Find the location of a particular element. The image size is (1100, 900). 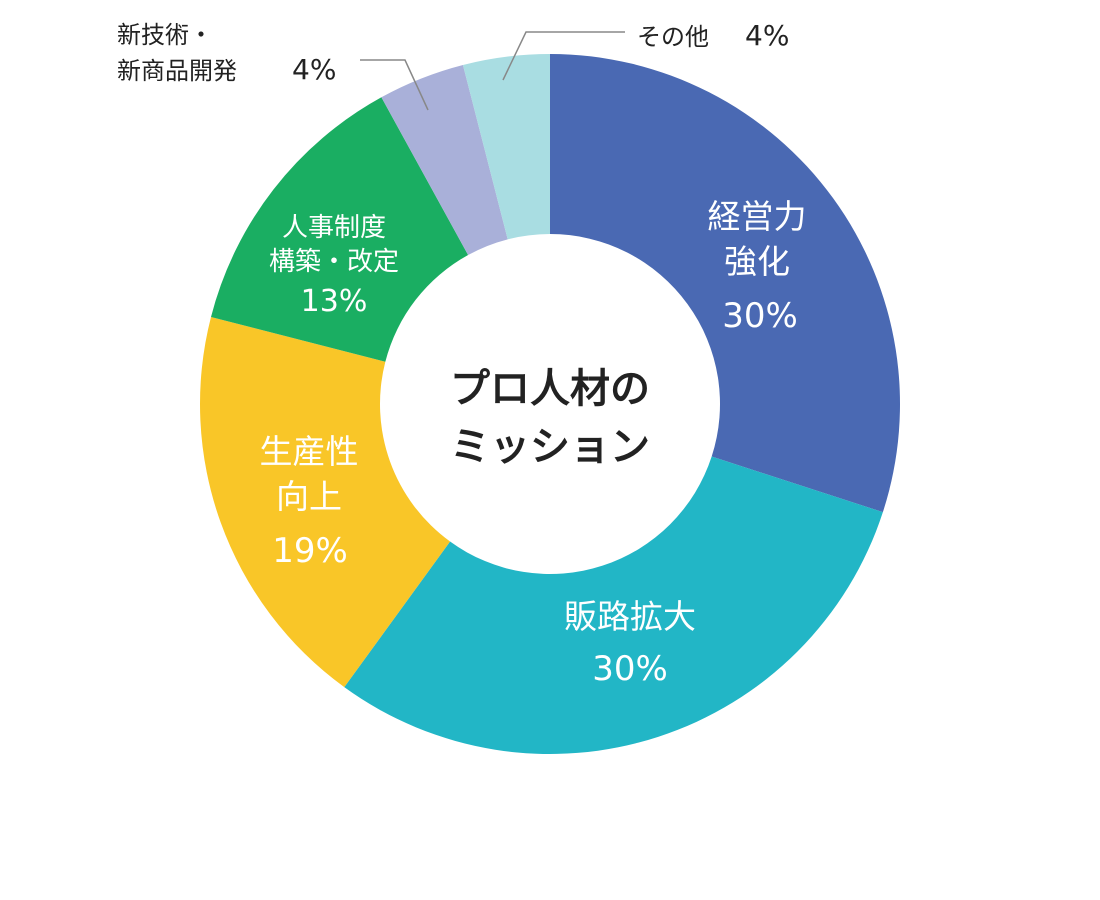

label-management-line2: 強化 is located at coordinates (757, 261).